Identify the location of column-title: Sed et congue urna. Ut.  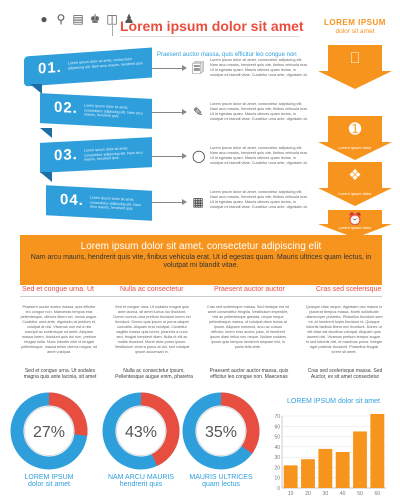
(58, 289).